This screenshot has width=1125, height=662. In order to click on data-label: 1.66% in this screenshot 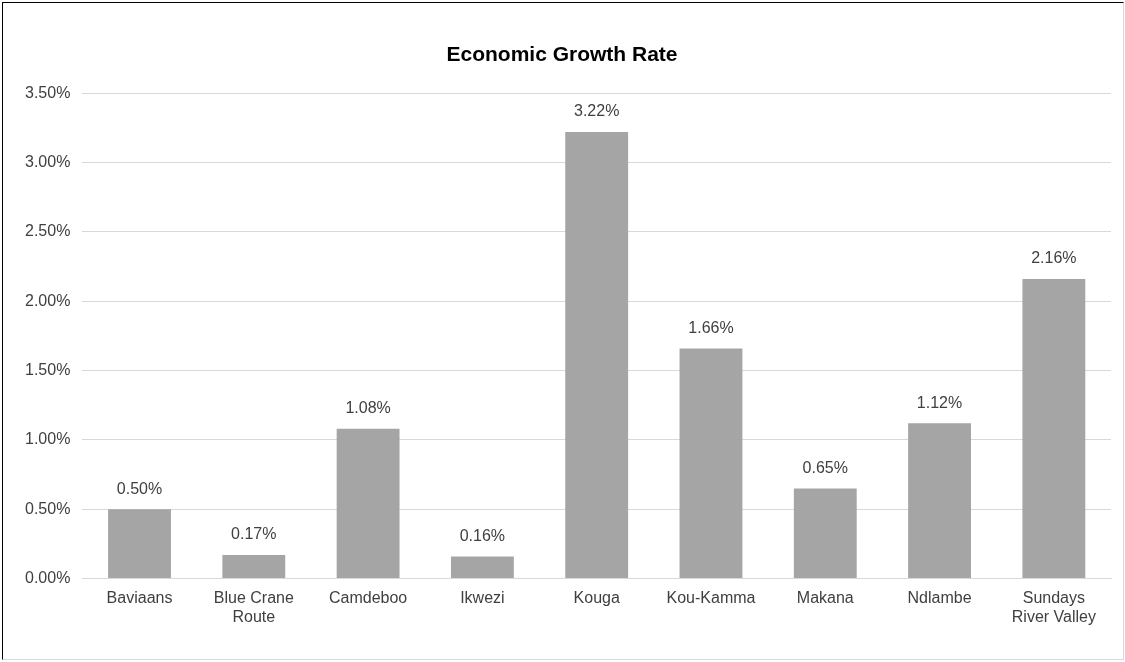, I will do `click(711, 327)`.